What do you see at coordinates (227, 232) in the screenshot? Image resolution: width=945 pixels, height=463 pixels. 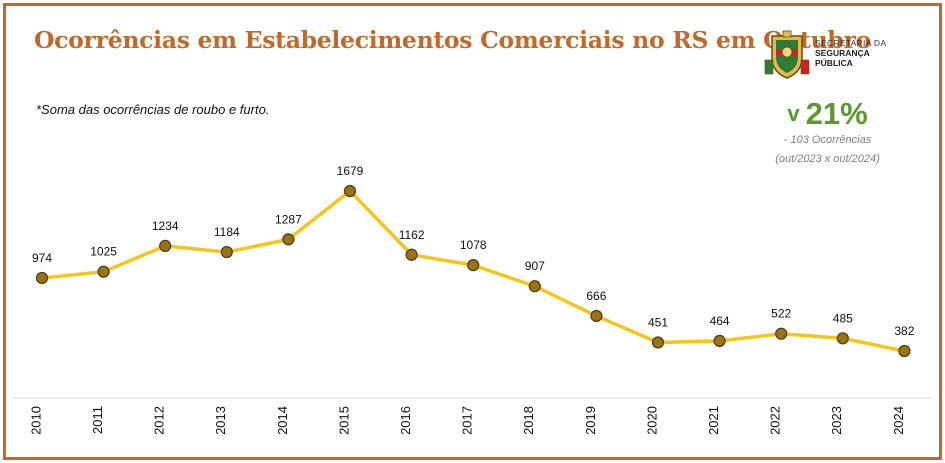 I see `data-label-2013: 1184` at bounding box center [227, 232].